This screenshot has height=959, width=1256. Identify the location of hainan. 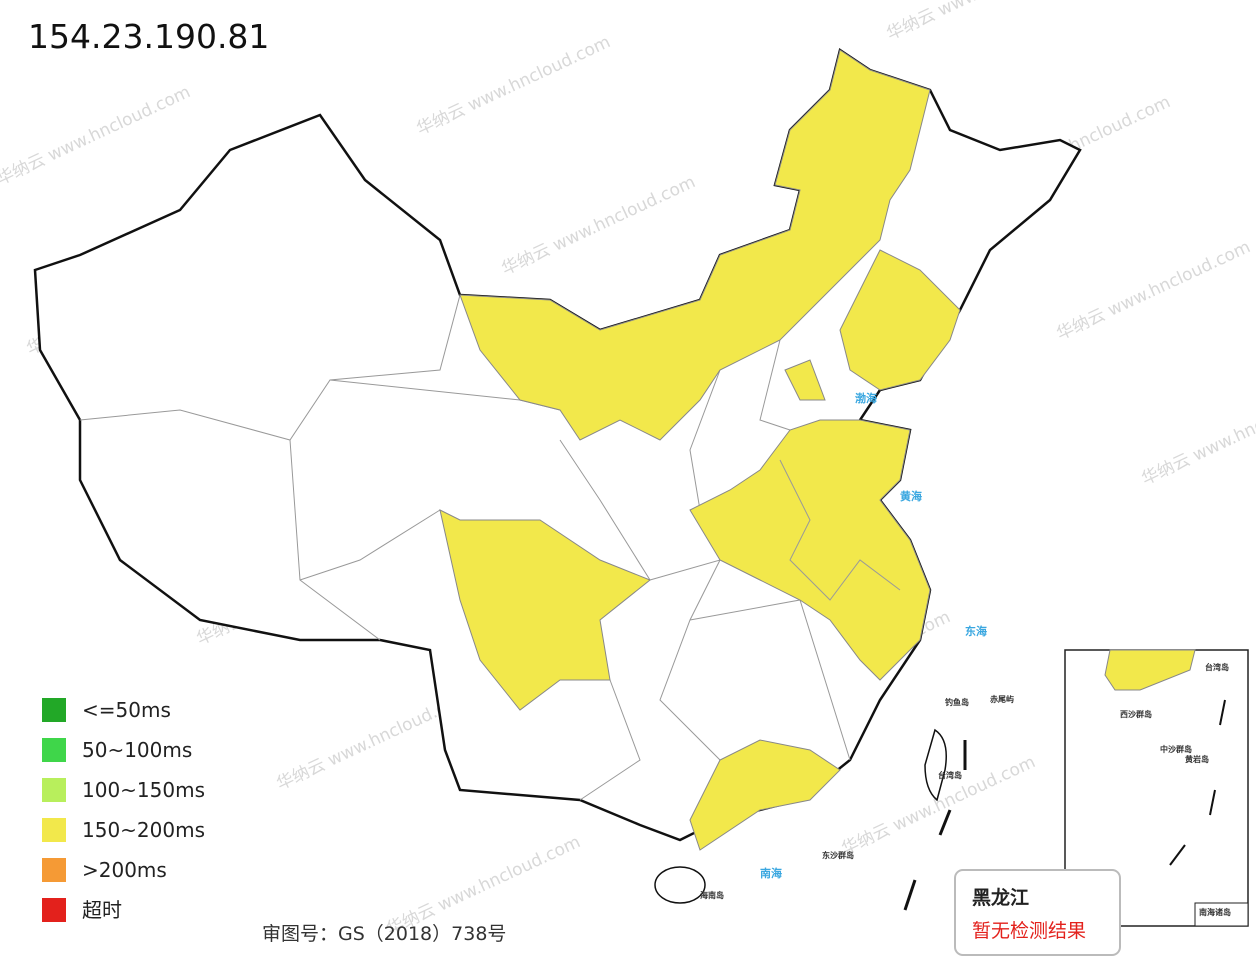
(680, 885).